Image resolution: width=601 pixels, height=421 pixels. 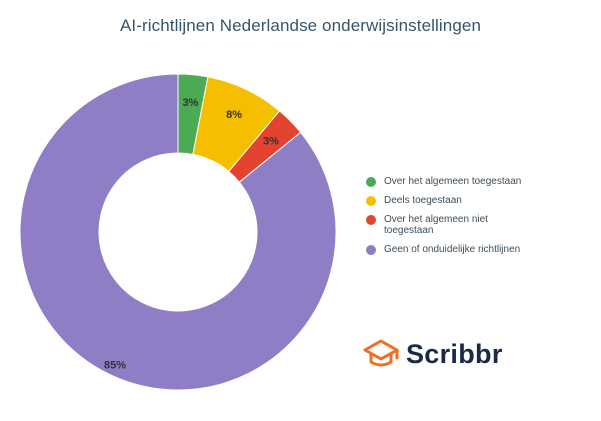 I want to click on legend-label: Over het algemeen niet toegestaan, so click(x=436, y=225).